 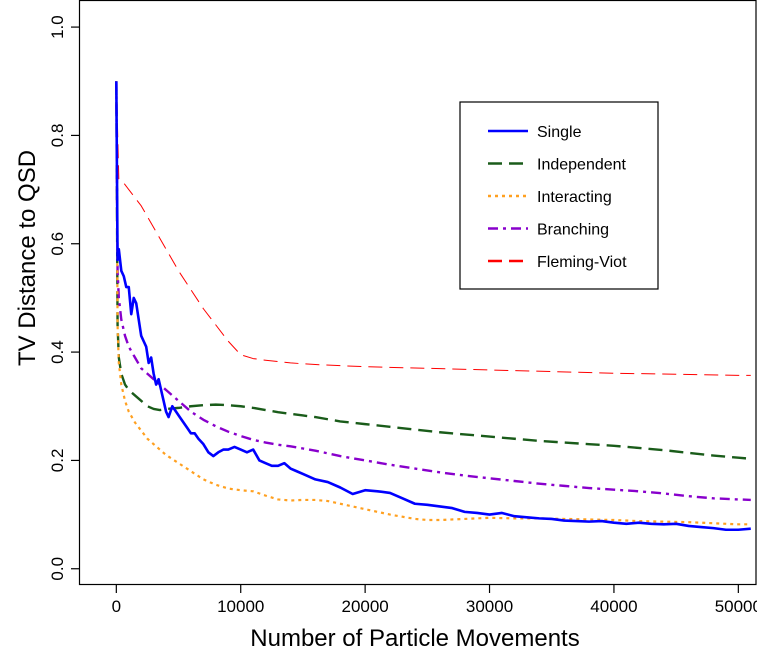 I want to click on y-tick-label: 0.0, so click(x=57, y=569).